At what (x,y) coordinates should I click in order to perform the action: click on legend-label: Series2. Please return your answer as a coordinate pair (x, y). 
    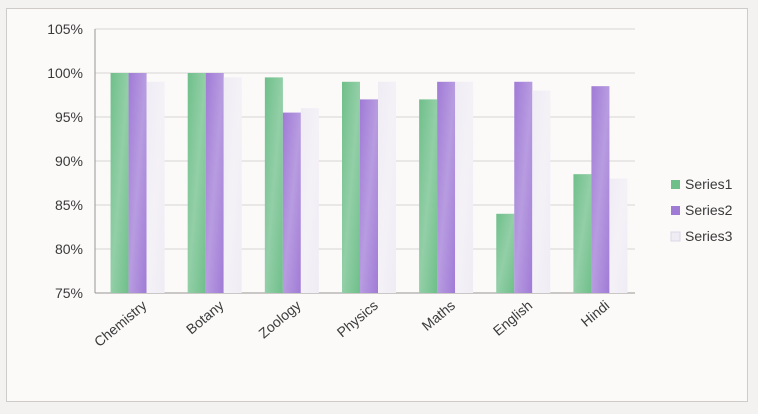
    Looking at the image, I should click on (709, 210).